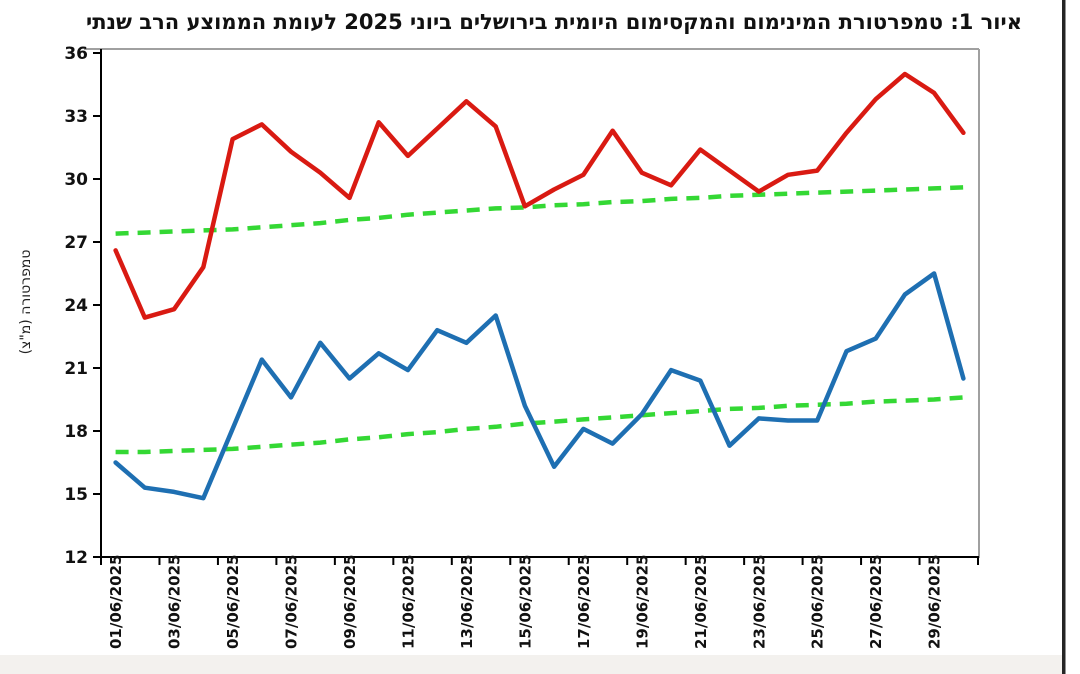  Describe the element at coordinates (76, 495) in the screenshot. I see `y-tick-label: 15` at that location.